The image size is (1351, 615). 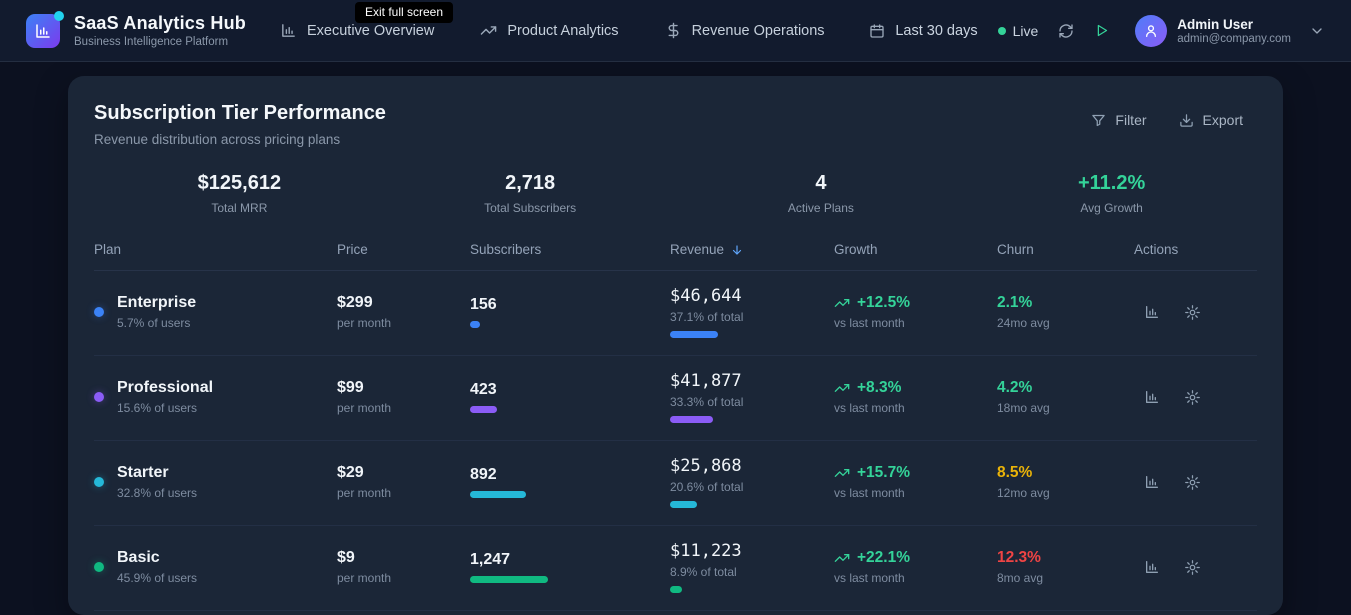 What do you see at coordinates (1023, 323) in the screenshot?
I see `churn-period: 24mo avg` at bounding box center [1023, 323].